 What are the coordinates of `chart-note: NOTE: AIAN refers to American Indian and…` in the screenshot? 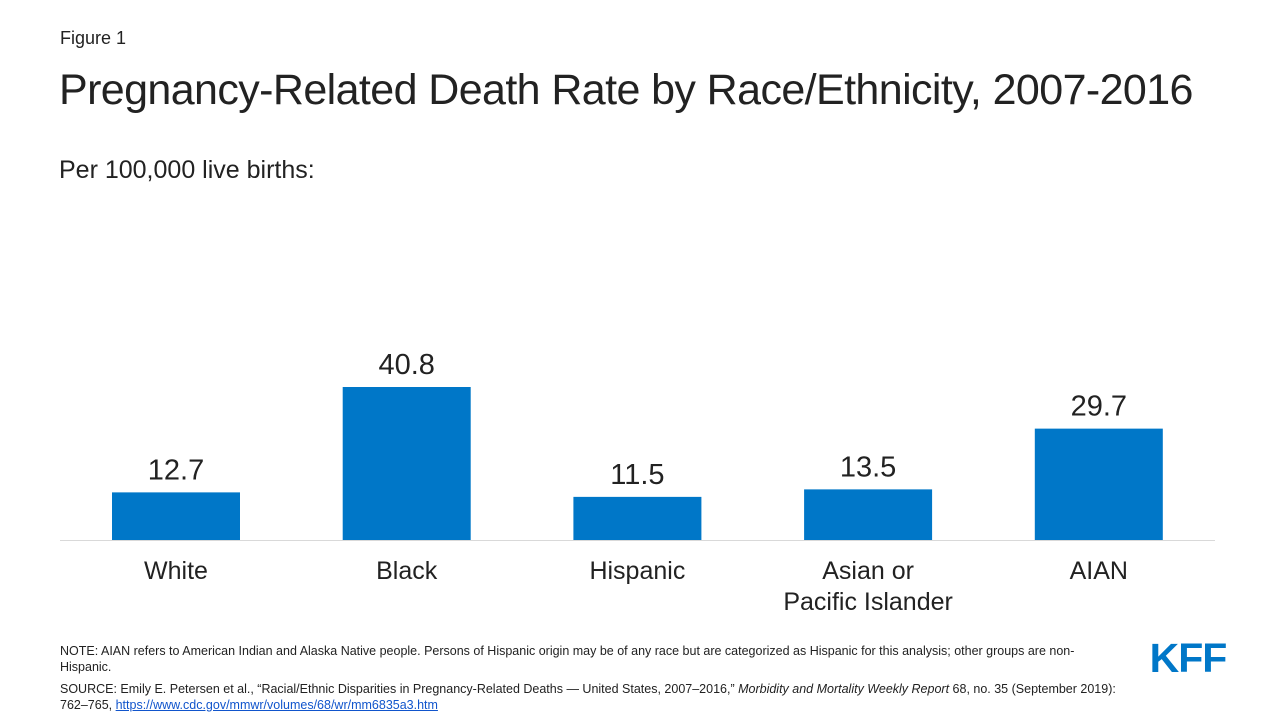 It's located at (567, 659).